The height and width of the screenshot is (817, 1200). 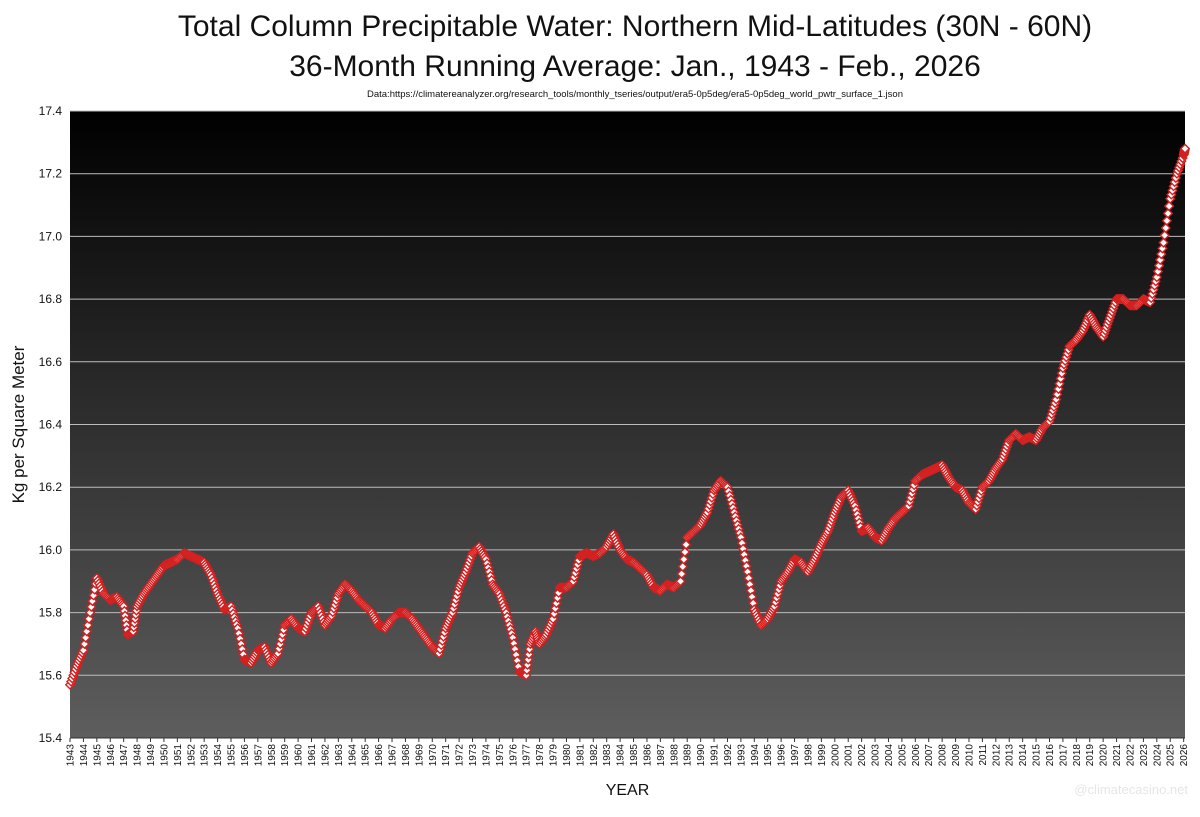 What do you see at coordinates (138, 755) in the screenshot?
I see `x-tick-label: 1948` at bounding box center [138, 755].